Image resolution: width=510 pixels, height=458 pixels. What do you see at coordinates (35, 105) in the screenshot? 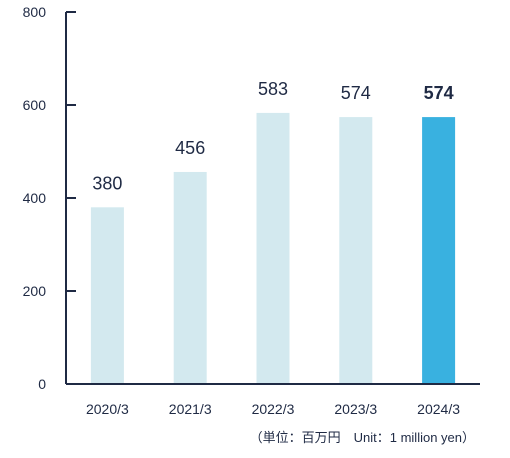
I see `y-tick-label: 600` at bounding box center [35, 105].